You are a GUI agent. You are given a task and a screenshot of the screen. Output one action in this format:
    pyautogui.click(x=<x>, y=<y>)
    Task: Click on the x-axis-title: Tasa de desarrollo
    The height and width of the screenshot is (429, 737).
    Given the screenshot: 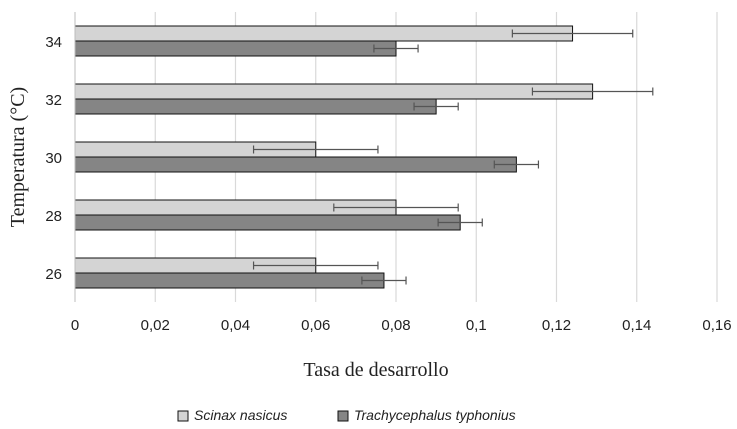 What is the action you would take?
    pyautogui.click(x=375, y=370)
    